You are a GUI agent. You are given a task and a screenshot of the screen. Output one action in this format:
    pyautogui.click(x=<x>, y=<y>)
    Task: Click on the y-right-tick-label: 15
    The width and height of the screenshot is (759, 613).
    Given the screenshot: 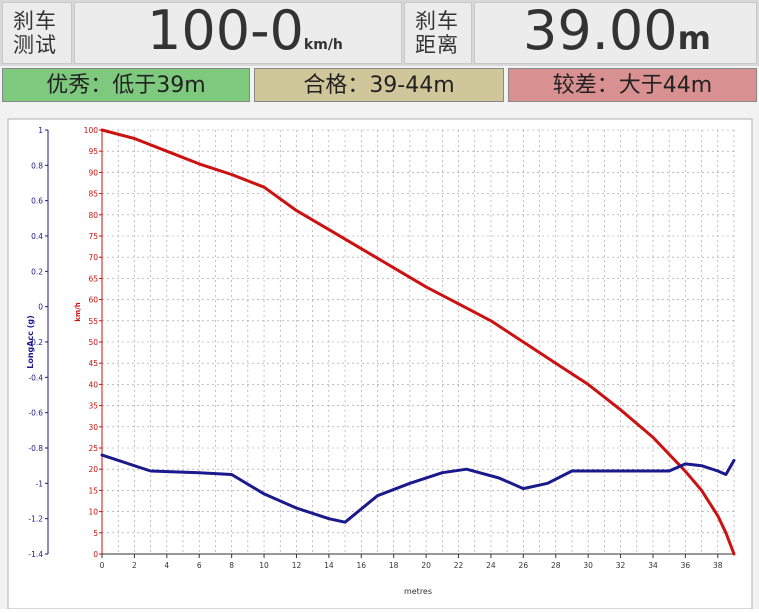 What is the action you would take?
    pyautogui.click(x=93, y=490)
    